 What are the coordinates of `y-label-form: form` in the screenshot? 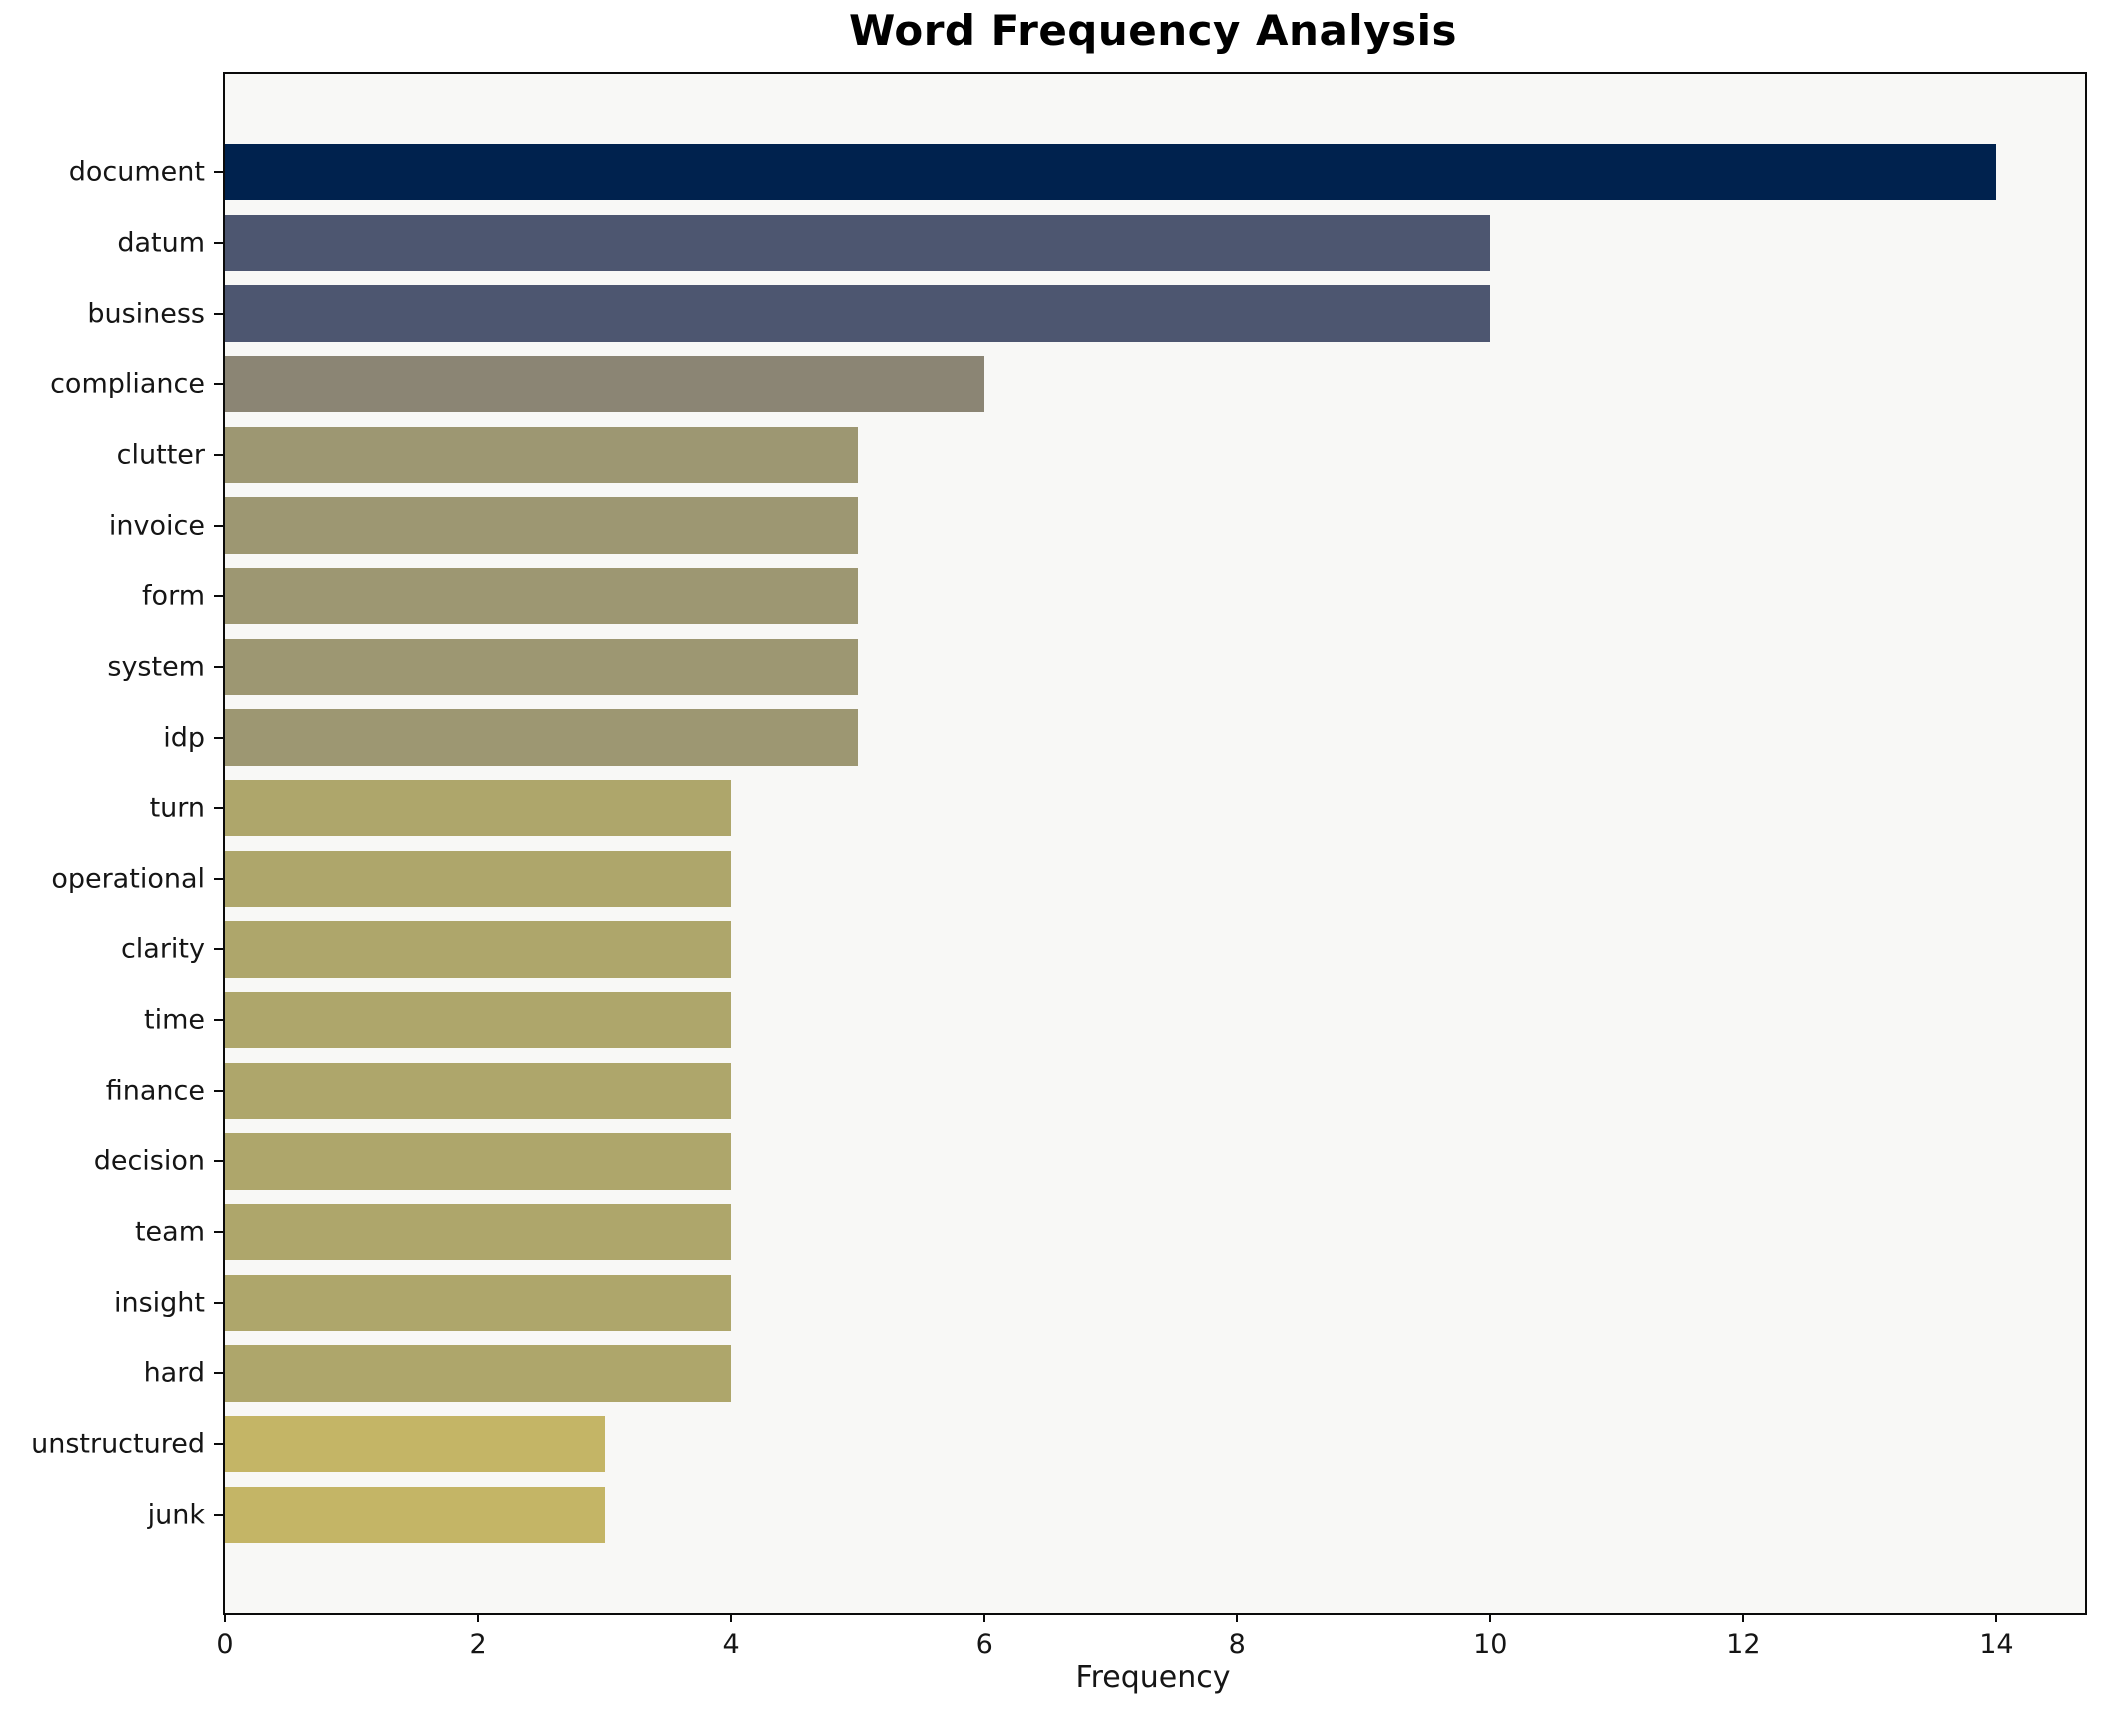 It's located at (173, 596).